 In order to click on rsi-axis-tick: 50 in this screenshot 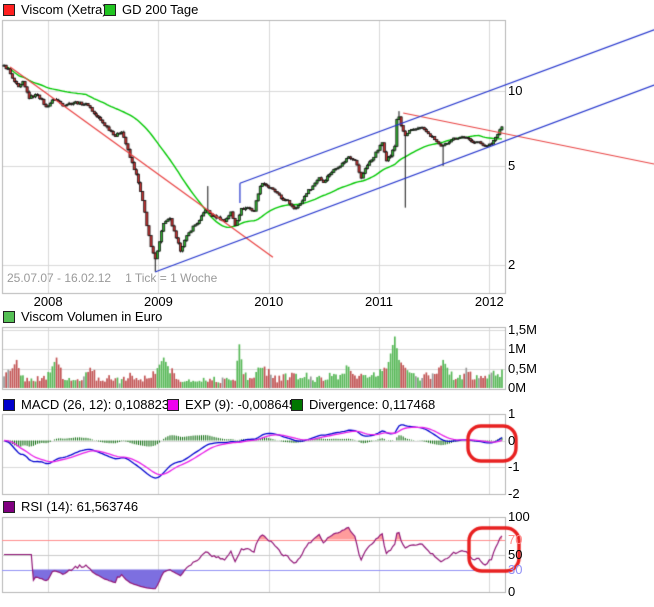, I will do `click(515, 554)`.